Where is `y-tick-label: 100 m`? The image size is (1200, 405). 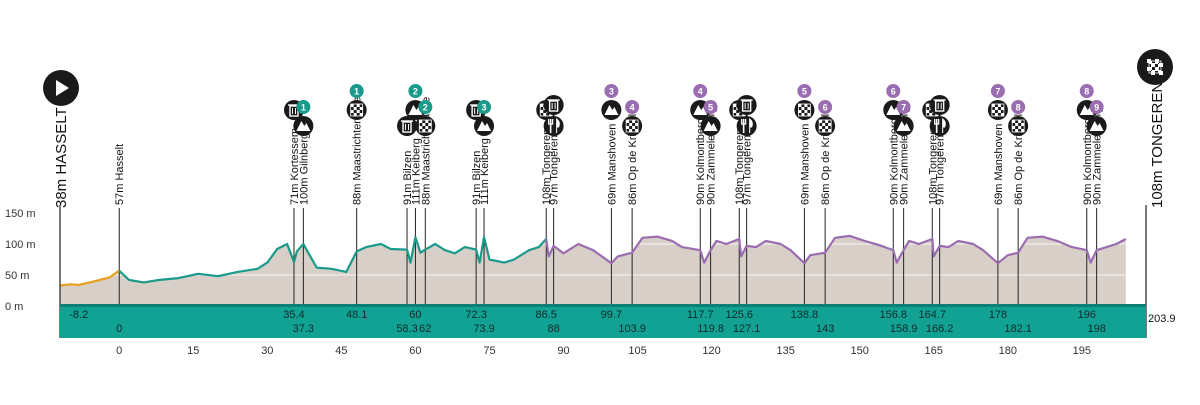 y-tick-label: 100 m is located at coordinates (20, 245).